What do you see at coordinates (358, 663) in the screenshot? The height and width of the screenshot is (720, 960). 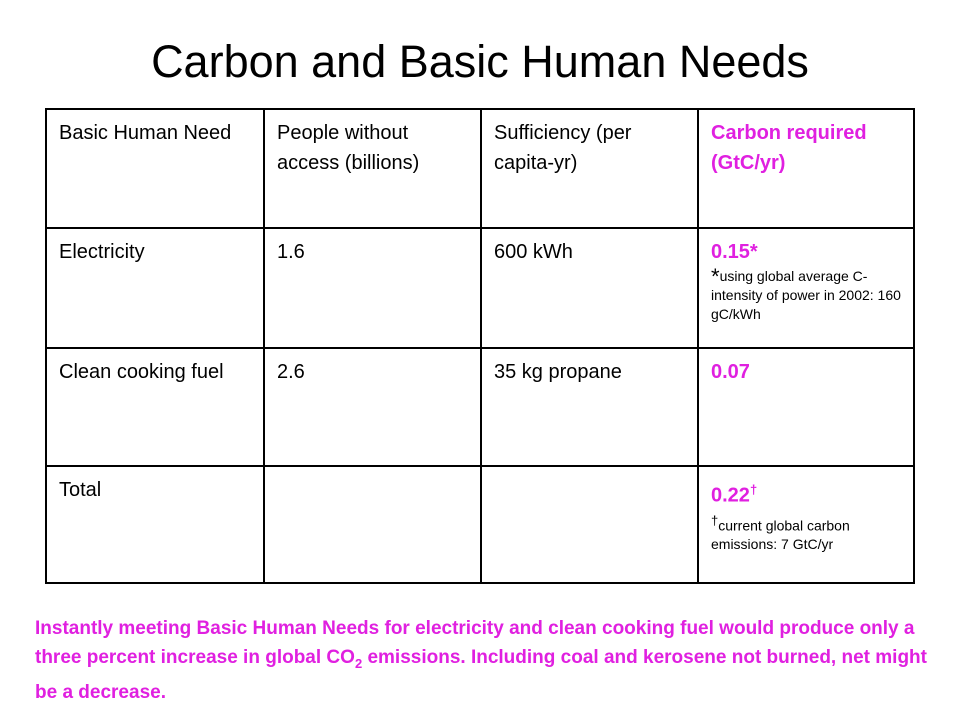 I see `subscript: 2` at bounding box center [358, 663].